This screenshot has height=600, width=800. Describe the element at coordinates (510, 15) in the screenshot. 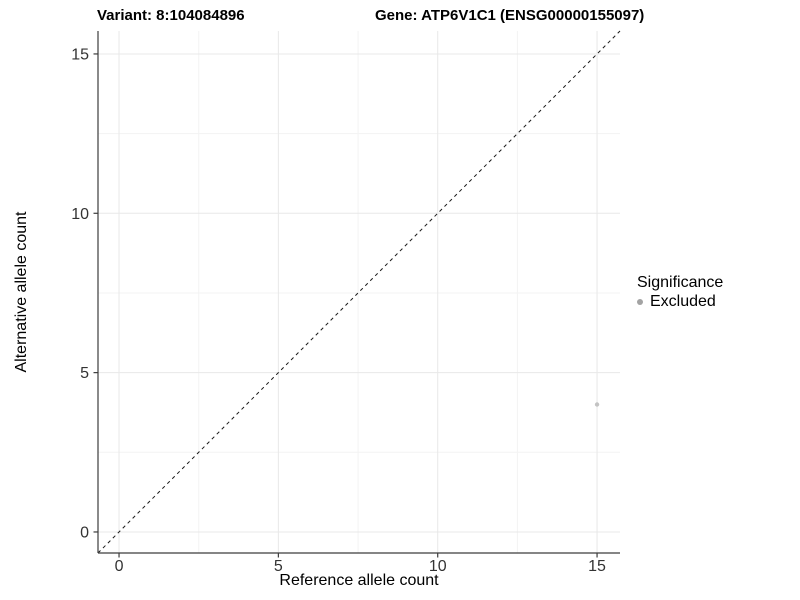

I see `gene-title: Gene: ATP6V1C1 (ENSG00000155097)` at that location.